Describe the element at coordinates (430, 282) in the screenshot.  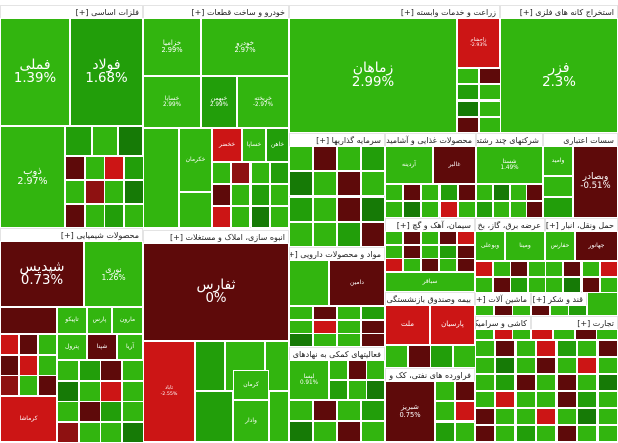
I see `ticker-sabagh: سباقر` at that location.